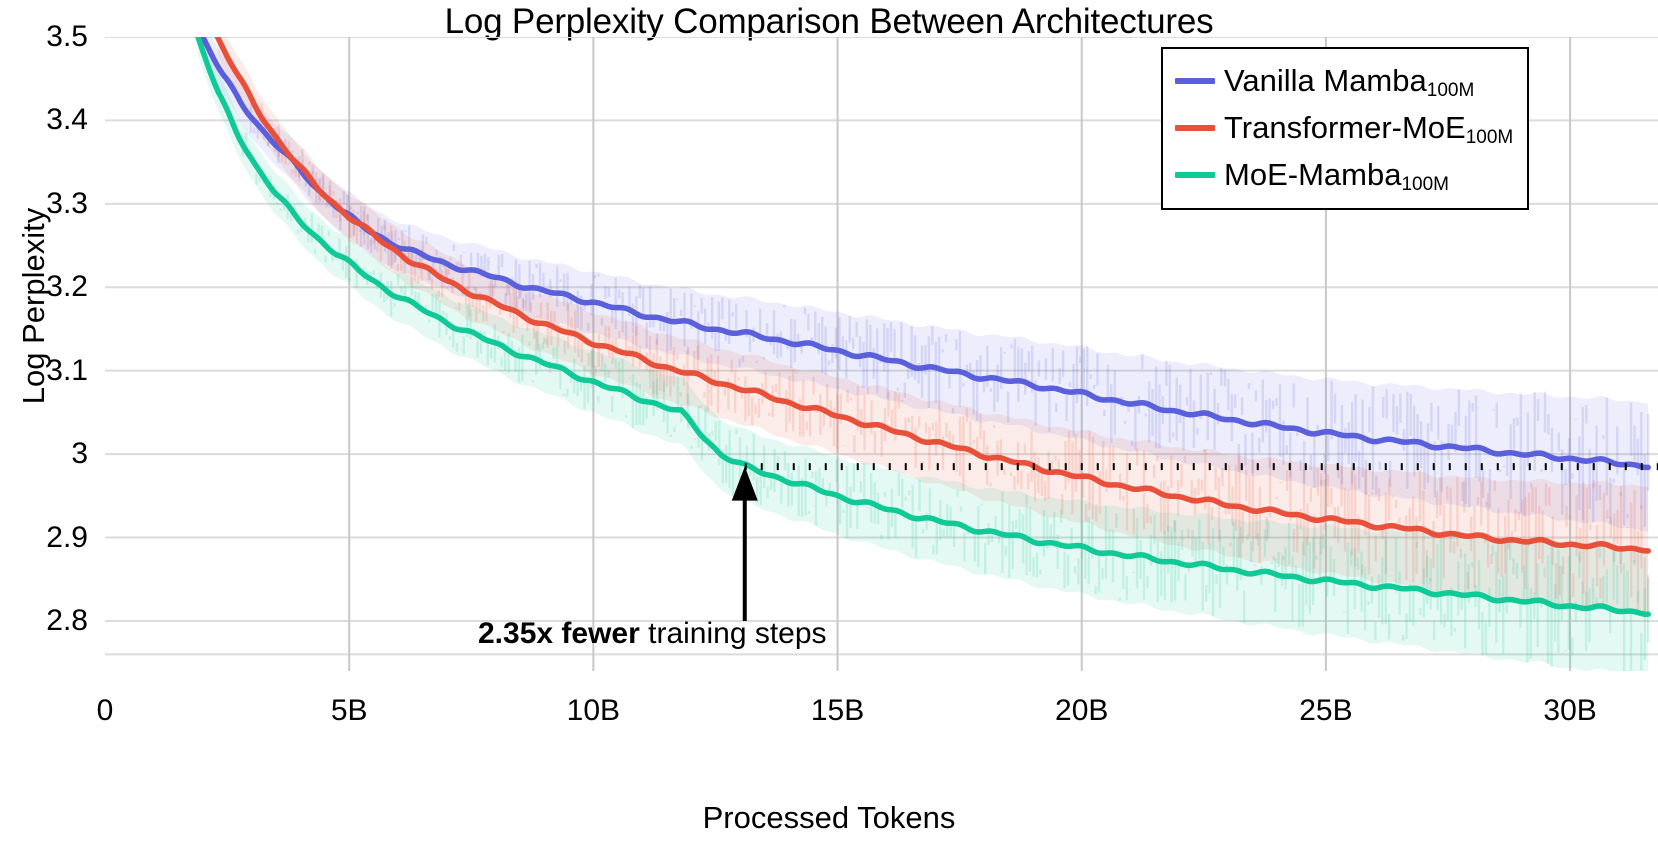 Image resolution: width=1658 pixels, height=852 pixels. Describe the element at coordinates (33, 306) in the screenshot. I see `y-axis-label: Log Perplexity` at that location.